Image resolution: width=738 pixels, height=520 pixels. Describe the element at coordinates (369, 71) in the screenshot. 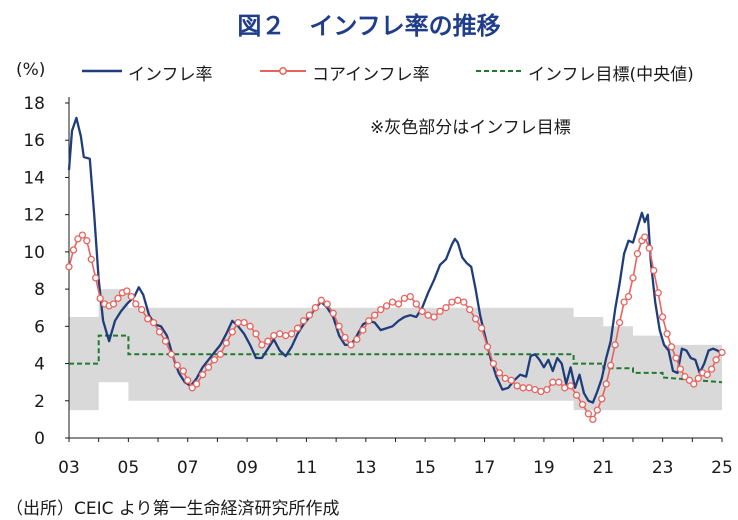

I see `chart-legend: (%) インフレ率 コアインフレ率 インフレ目標(中央値)` at that location.